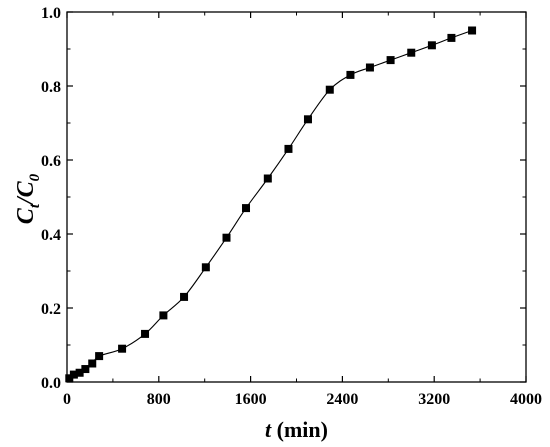 This screenshot has width=550, height=447. I want to click on x-tick-label: 3200, so click(434, 399).